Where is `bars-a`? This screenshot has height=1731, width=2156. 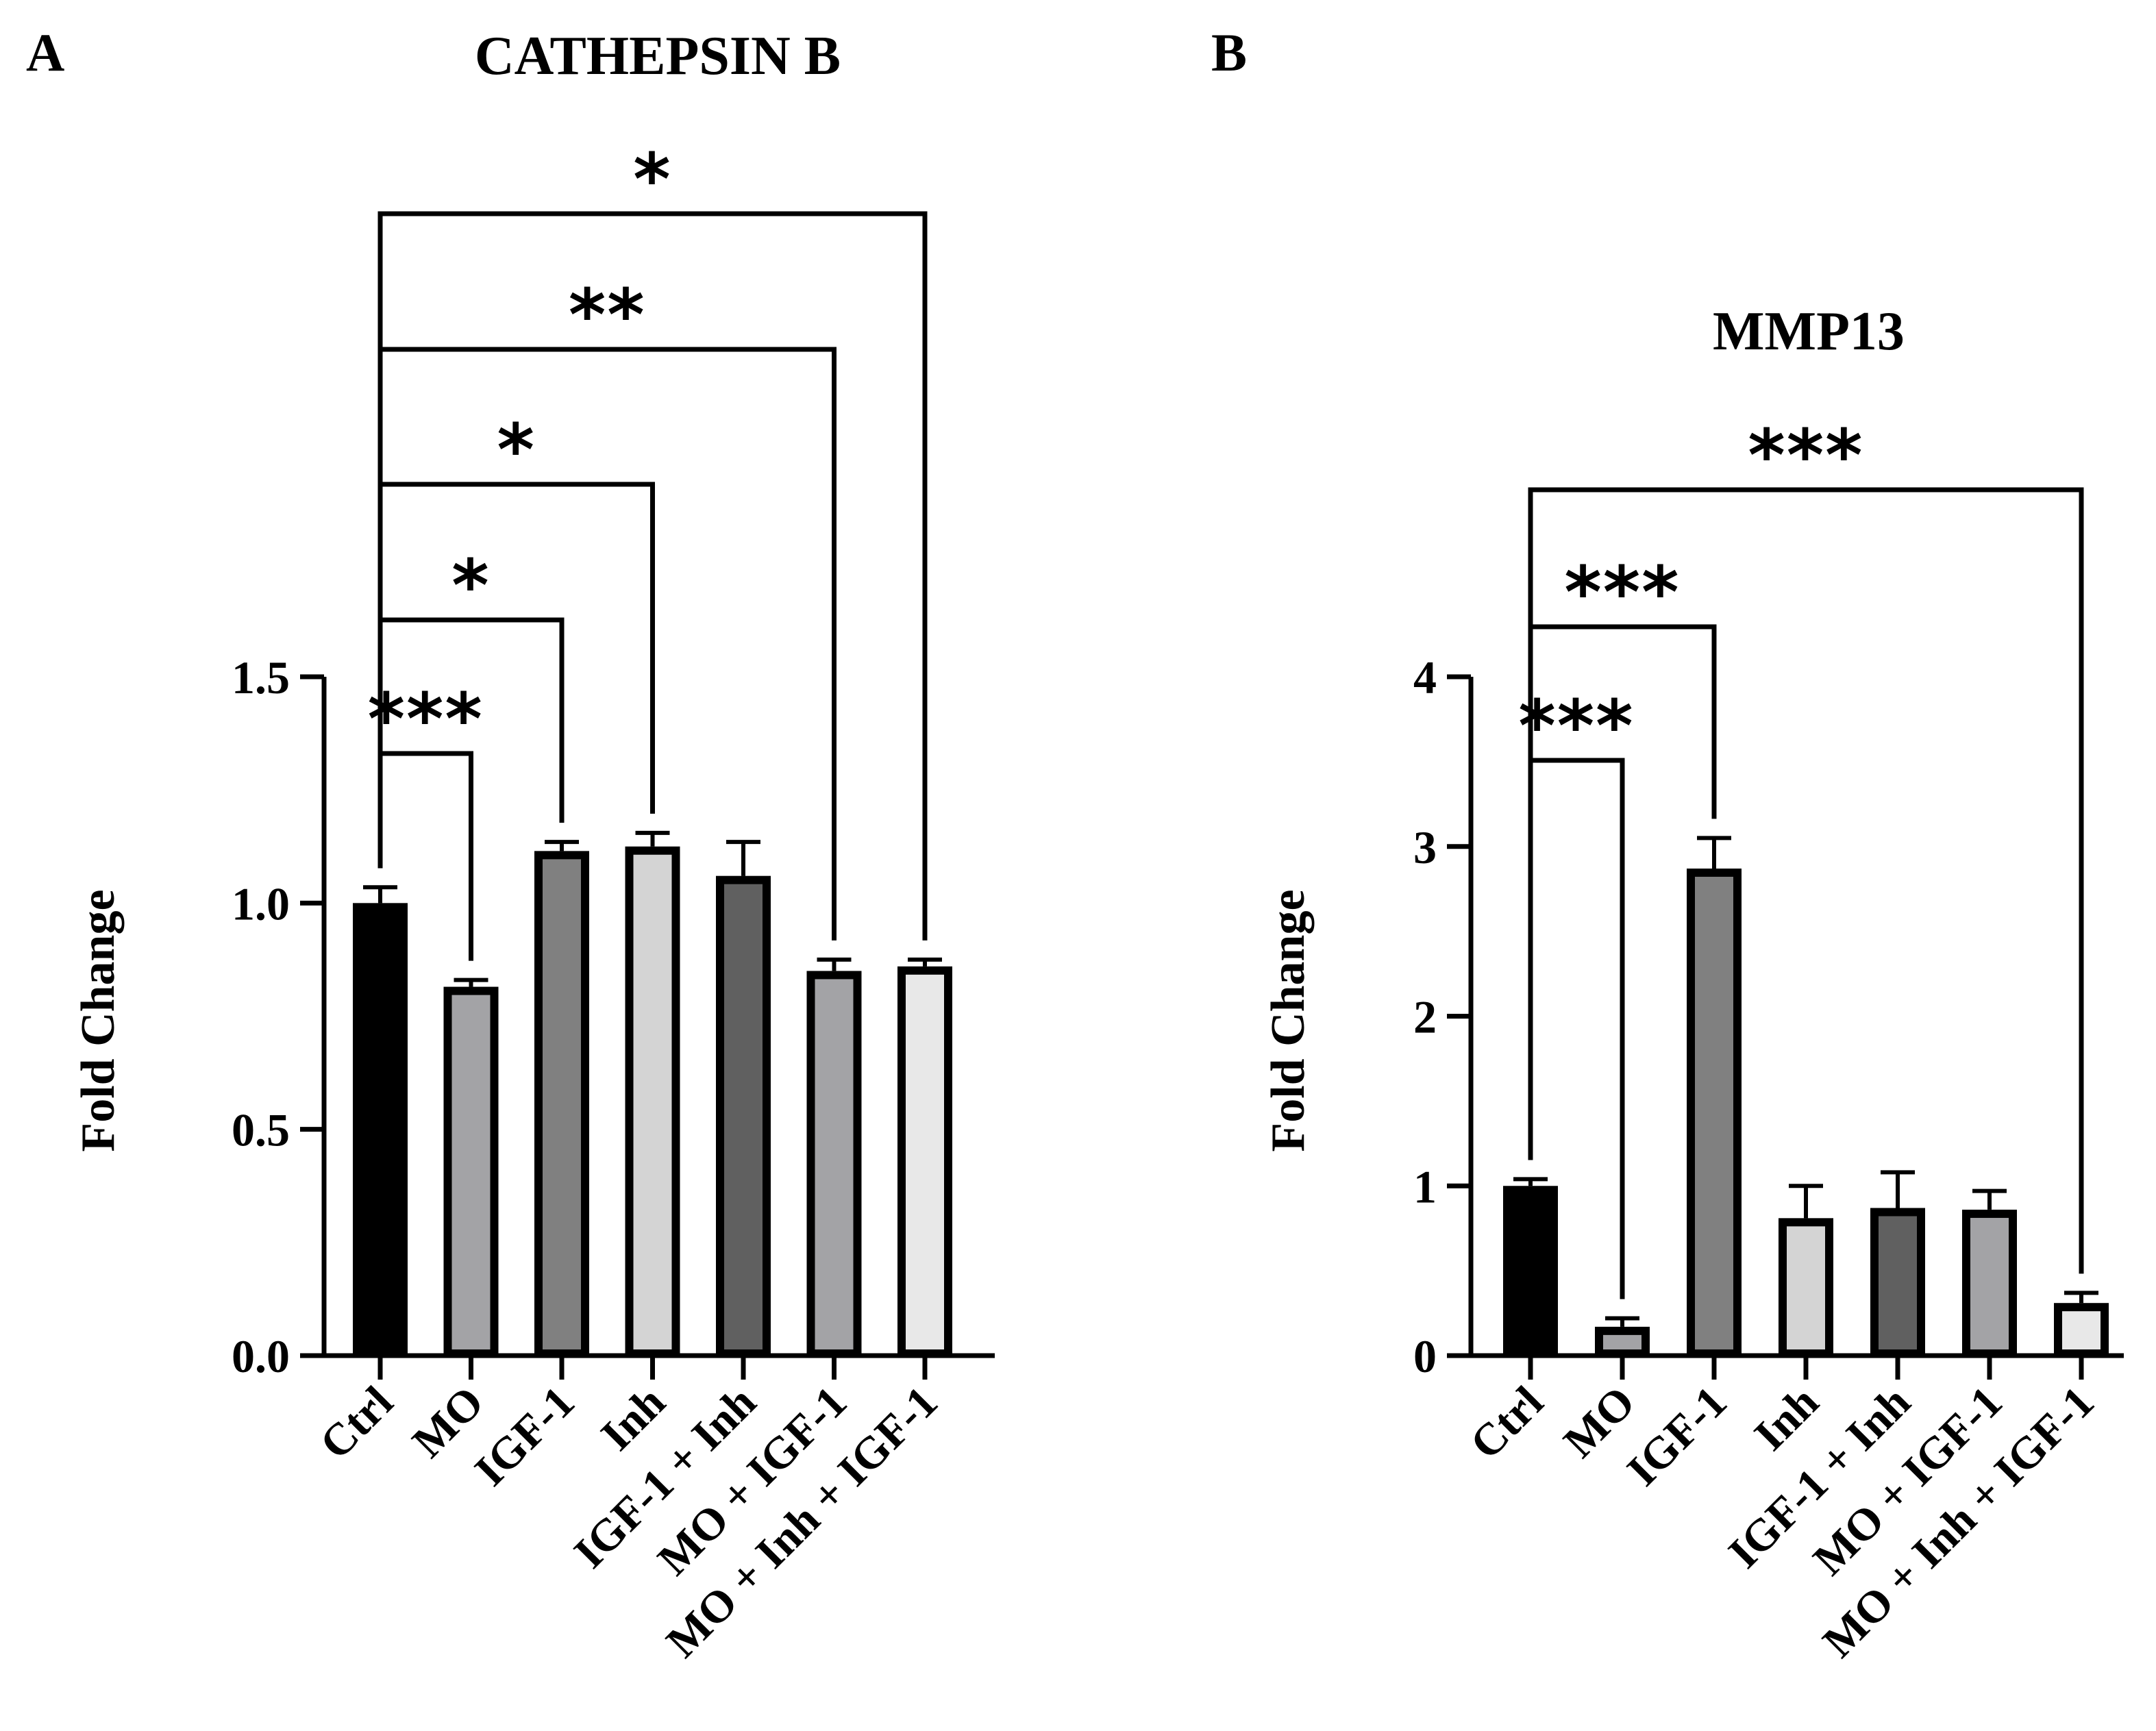
bars-a is located at coordinates (652, 1102).